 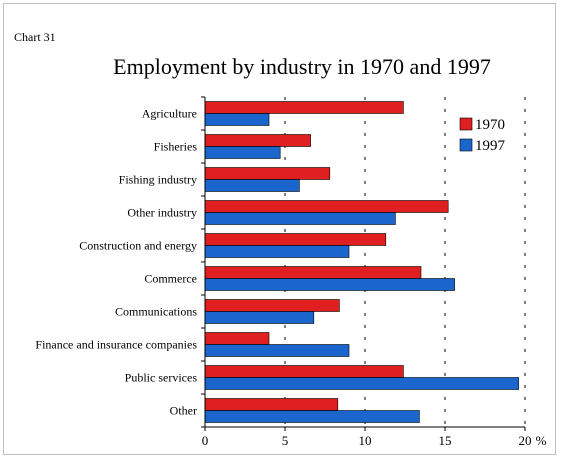 What do you see at coordinates (302, 66) in the screenshot?
I see `chart-title: Employment by industry in 1970 and 1997` at bounding box center [302, 66].